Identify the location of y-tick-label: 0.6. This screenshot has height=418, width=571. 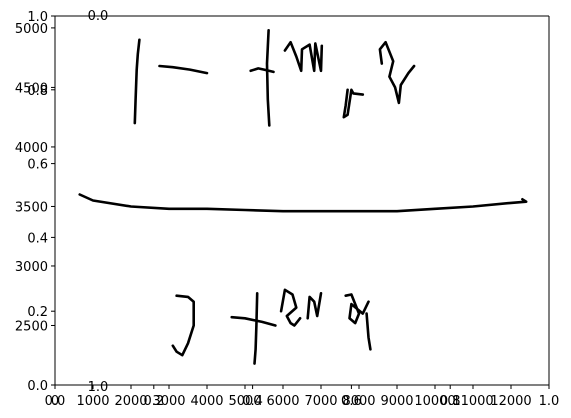
(37, 165).